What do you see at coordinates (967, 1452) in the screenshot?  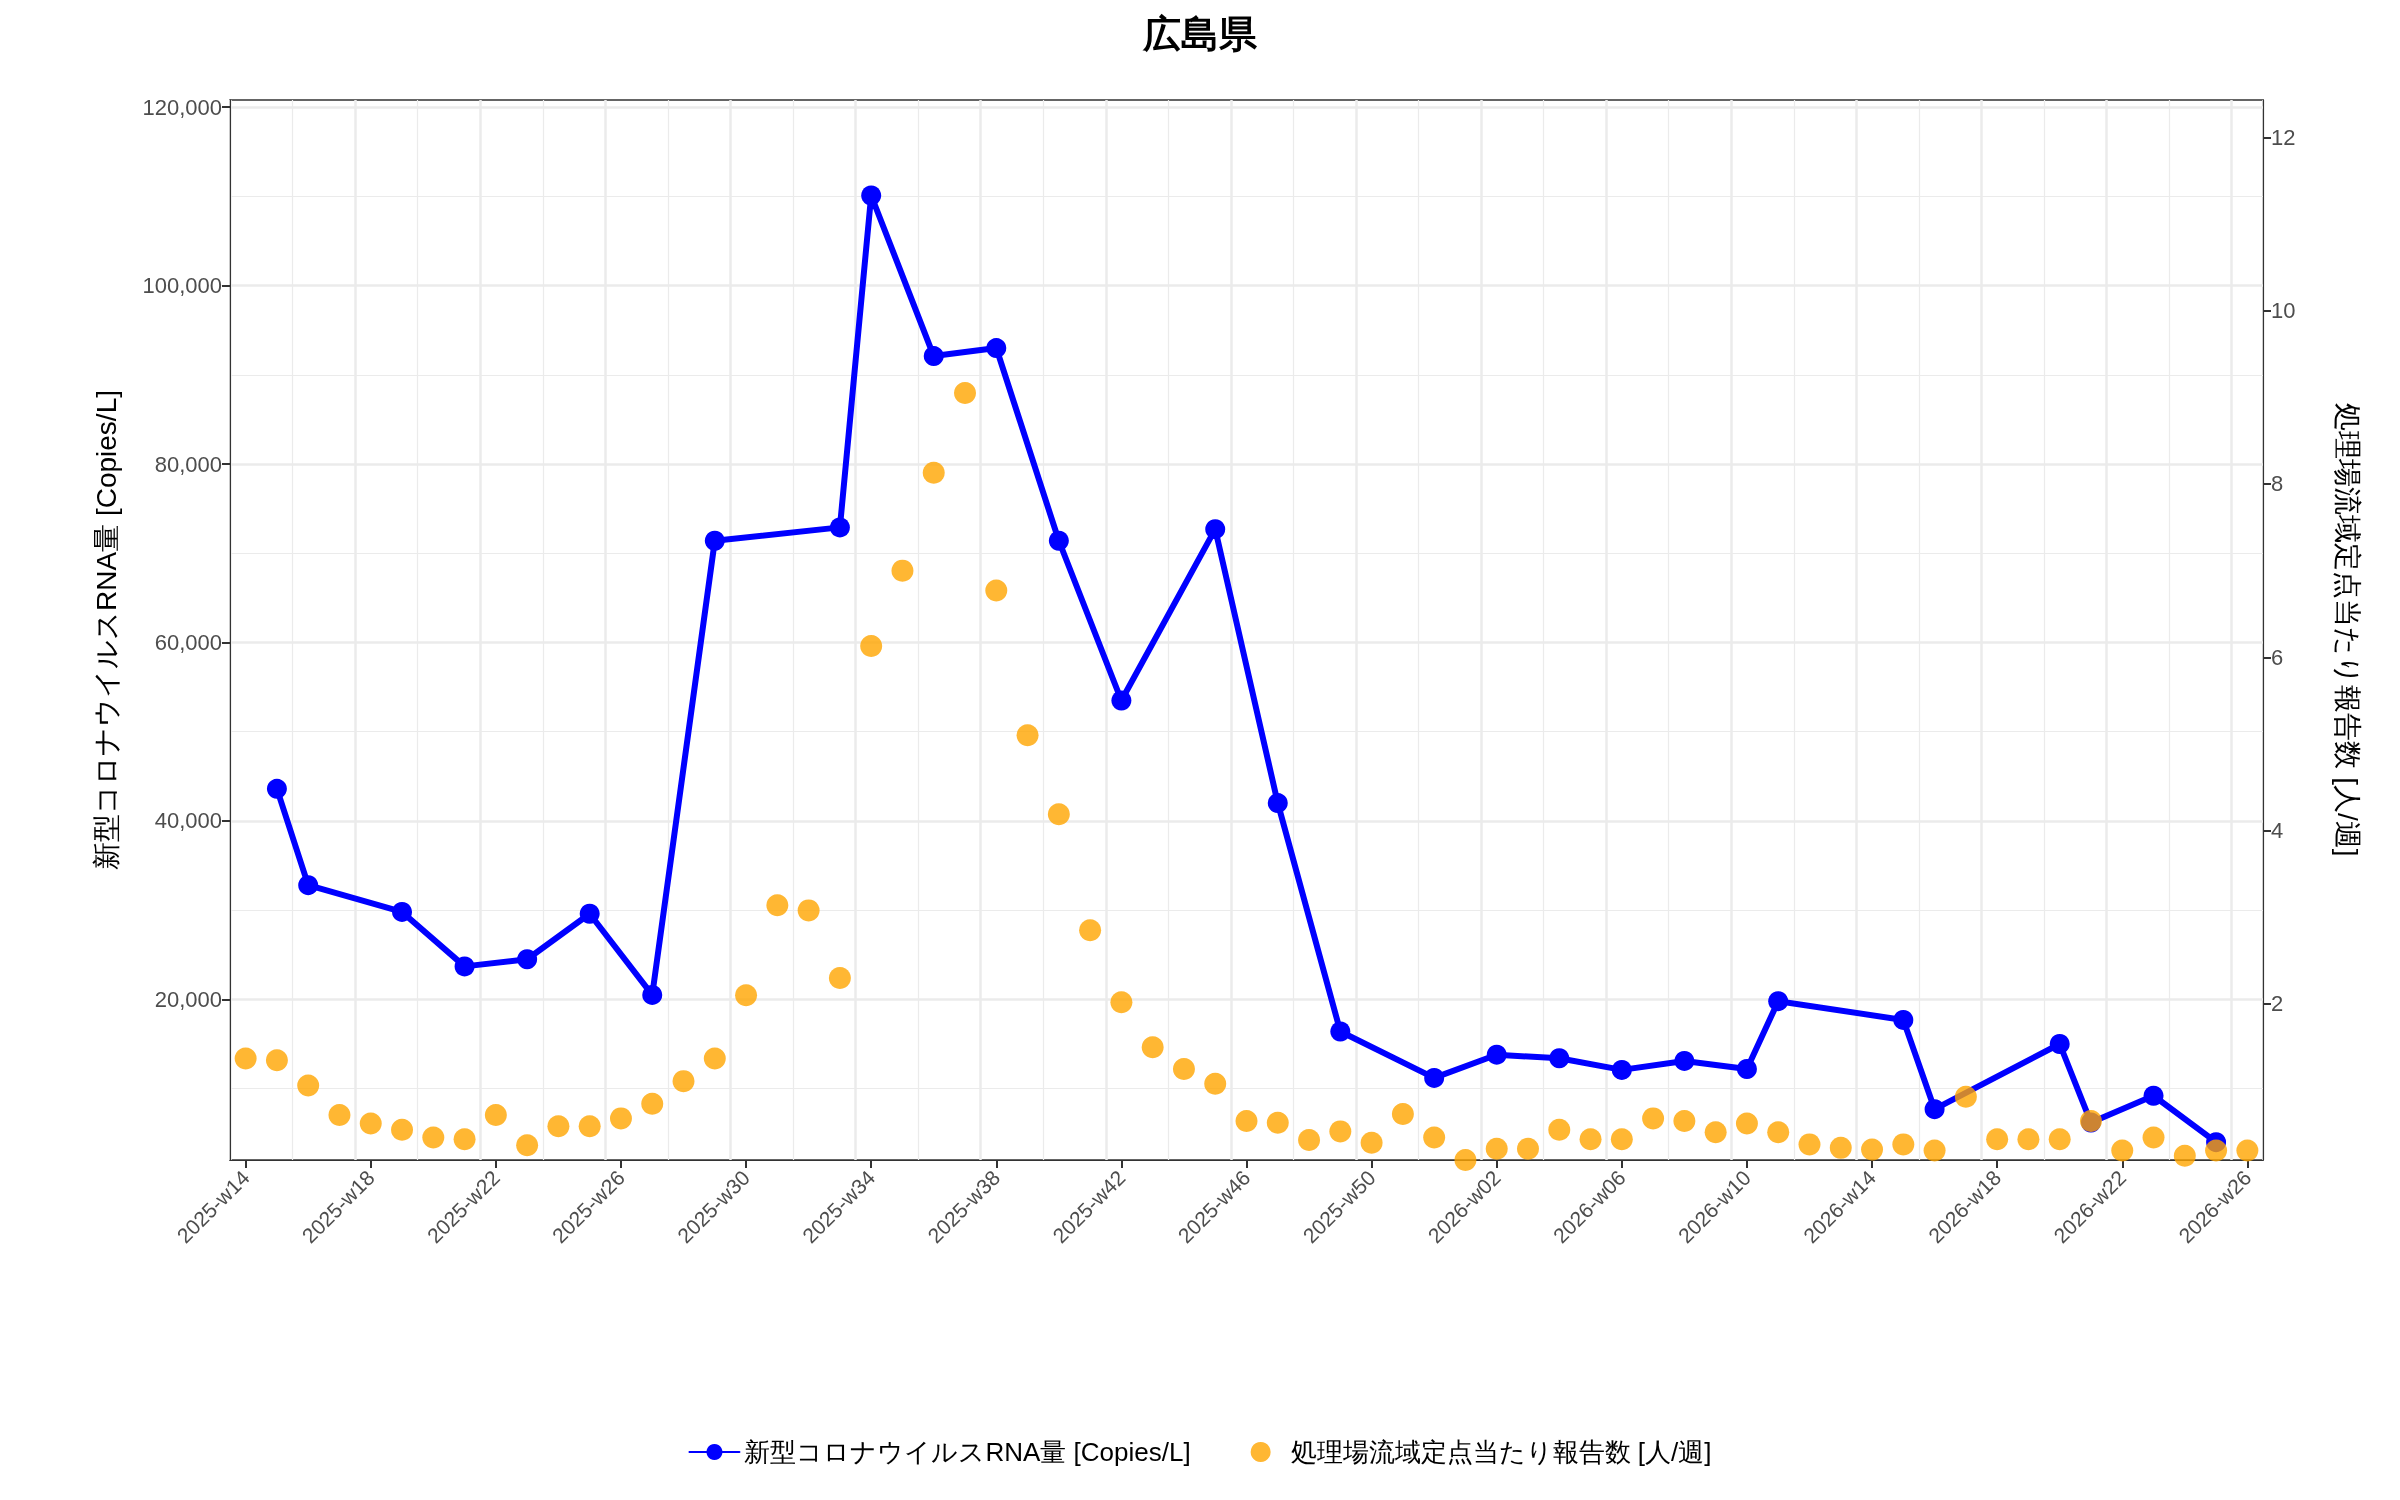 I see `legend-label: 新型コロナウイルスRNA量 [Copies/L]` at bounding box center [967, 1452].